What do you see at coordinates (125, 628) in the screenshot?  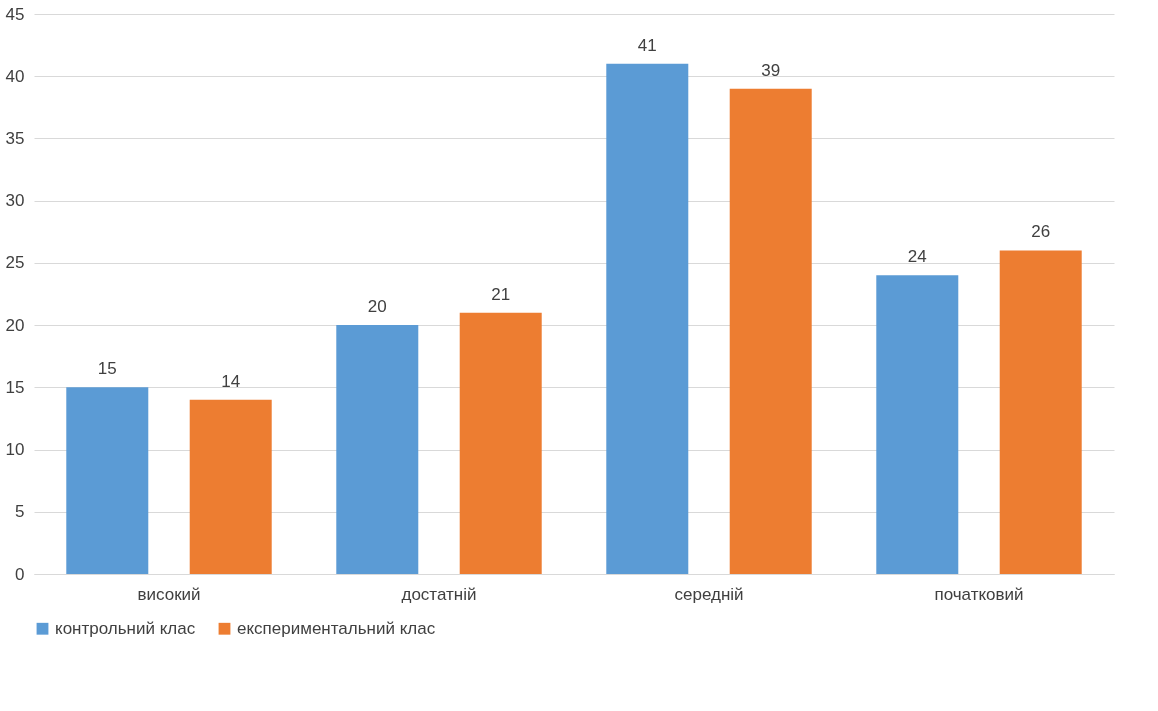 I see `legend-label: контрольний клас` at bounding box center [125, 628].